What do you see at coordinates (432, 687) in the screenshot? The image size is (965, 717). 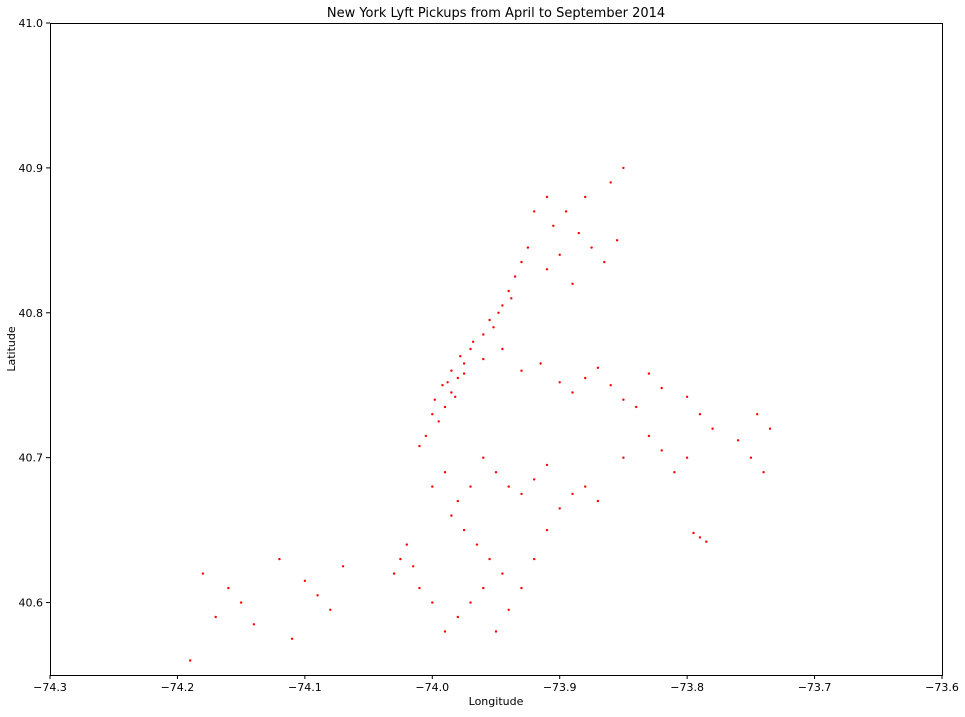 I see `x-tick-label: −74.0` at bounding box center [432, 687].